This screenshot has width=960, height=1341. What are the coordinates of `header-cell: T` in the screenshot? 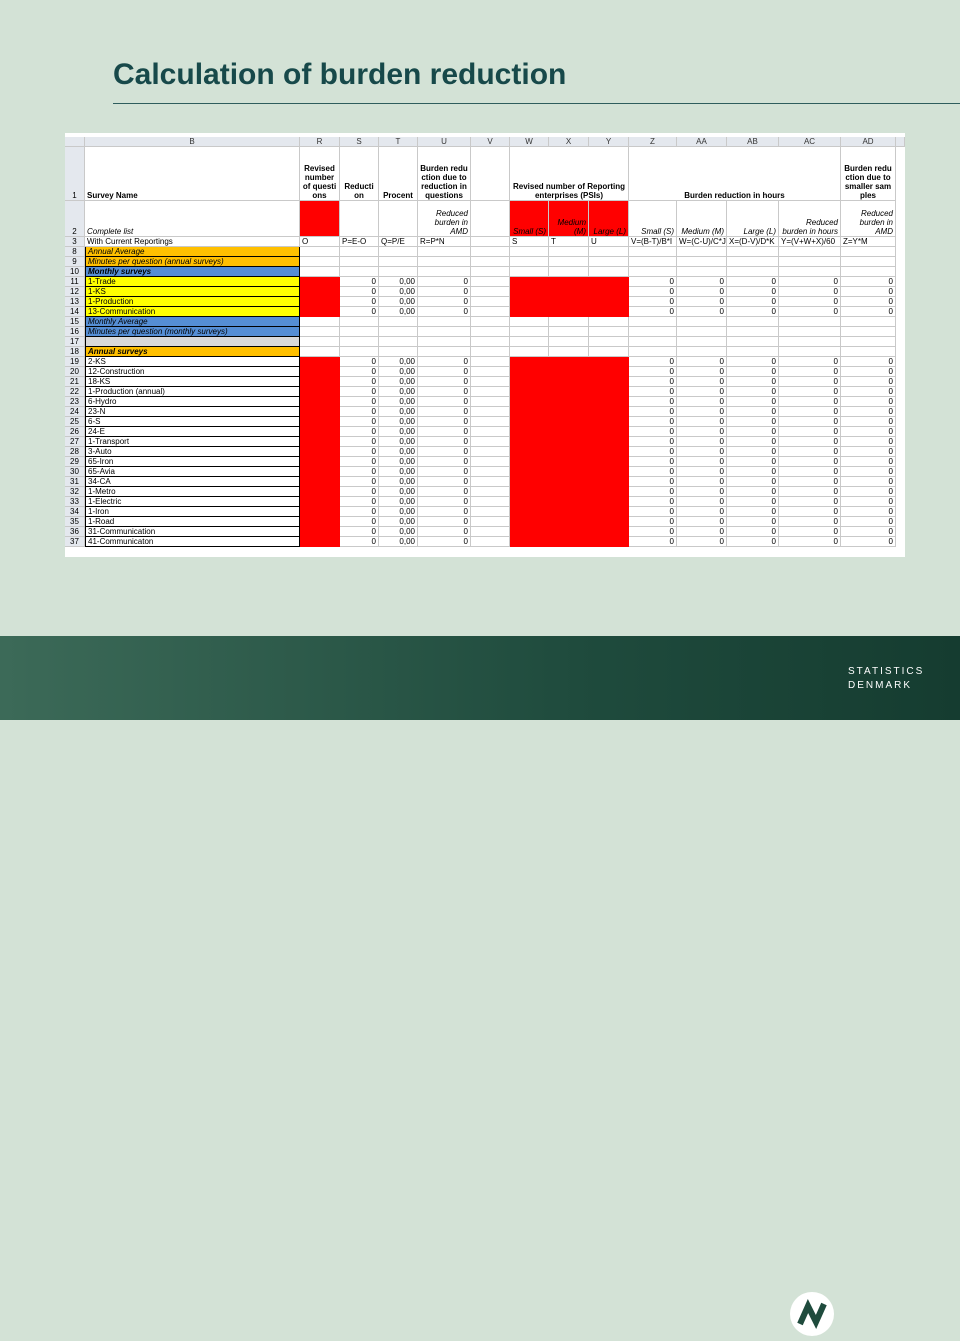 It's located at (569, 242).